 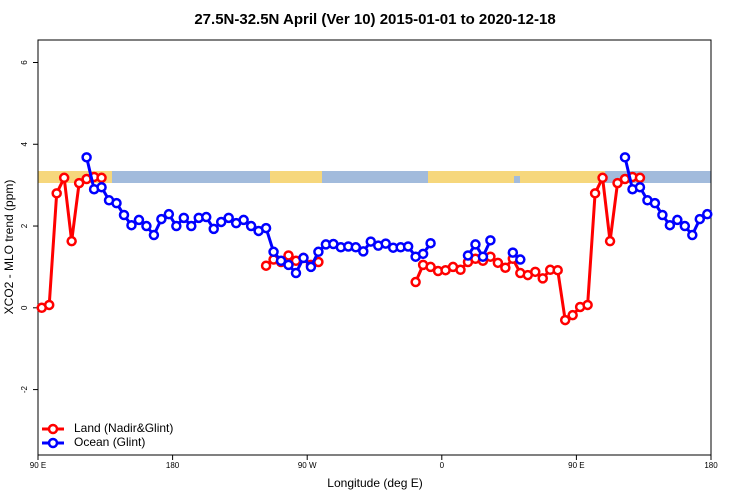 I want to click on legend: Land (Nadir&Glint)Ocean (Glint), so click(x=107, y=435).